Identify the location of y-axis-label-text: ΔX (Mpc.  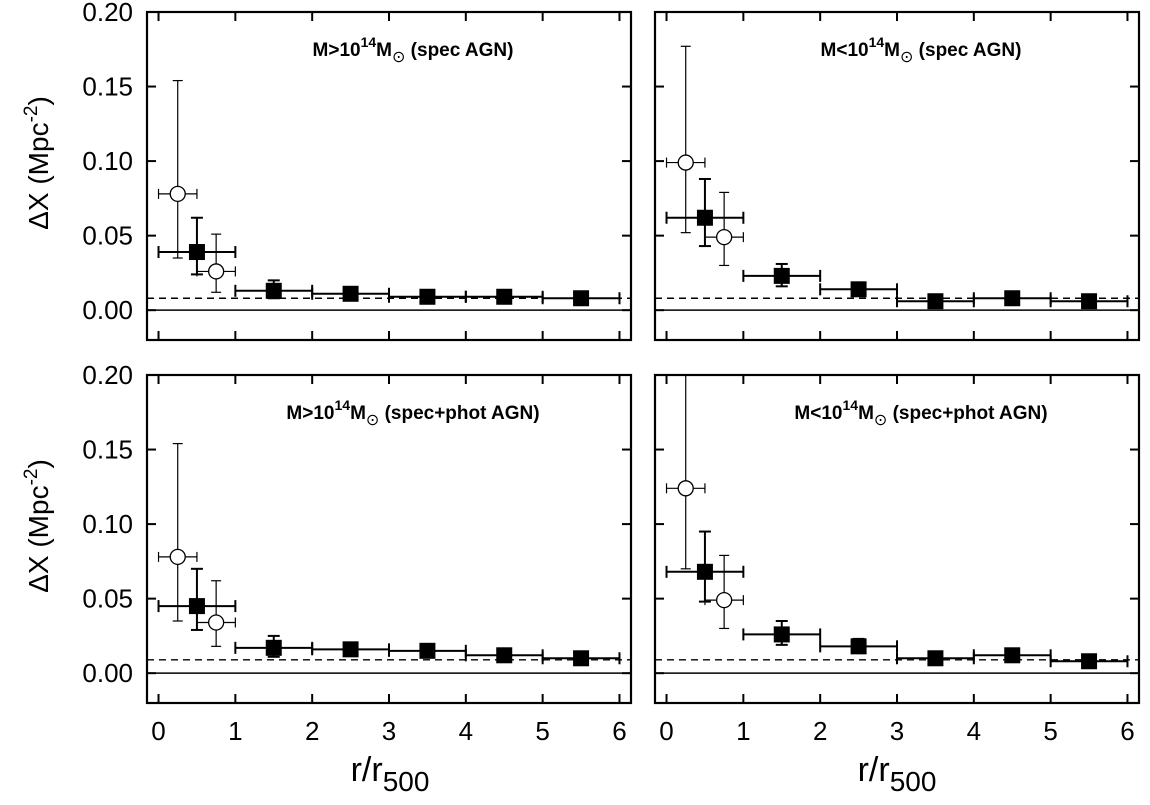
(38, 175).